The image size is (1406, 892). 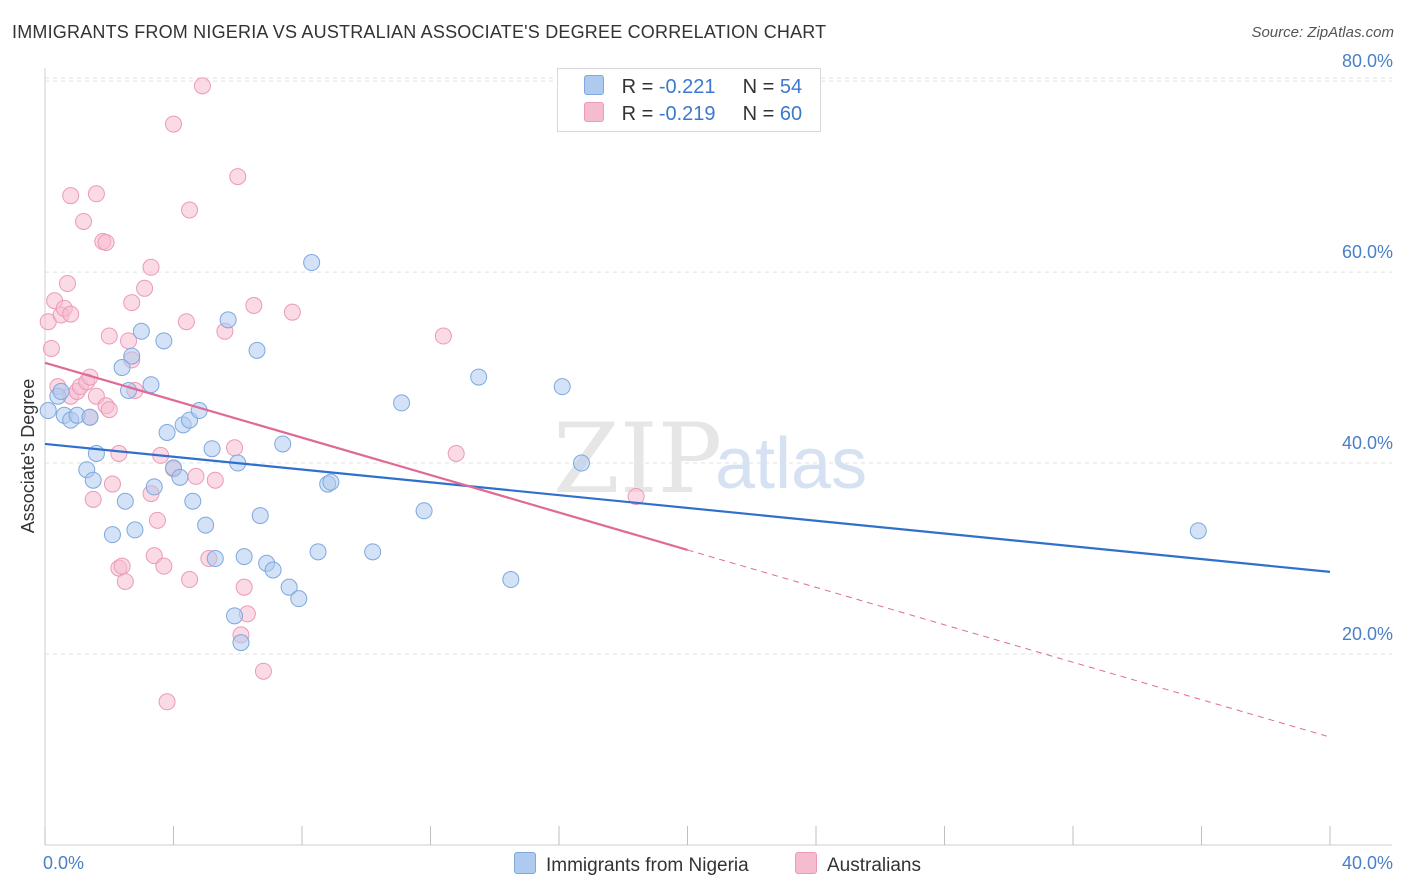 What do you see at coordinates (1367, 61) in the screenshot?
I see `y-tick-label: 80.0%` at bounding box center [1367, 61].